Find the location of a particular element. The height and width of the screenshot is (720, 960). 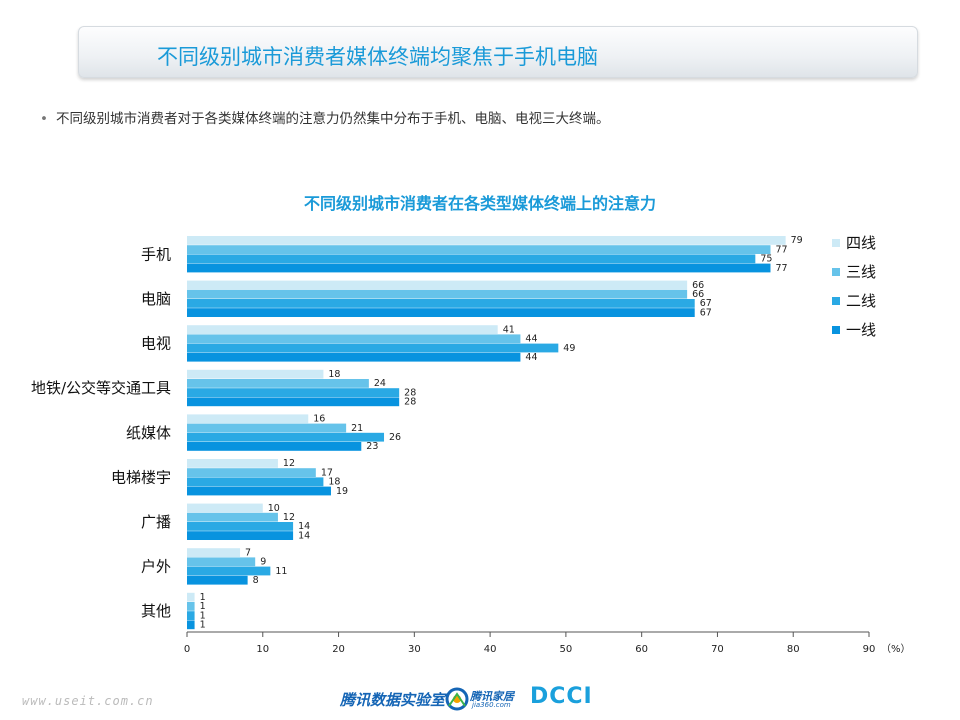

data-label-7-1: 9 is located at coordinates (263, 562).